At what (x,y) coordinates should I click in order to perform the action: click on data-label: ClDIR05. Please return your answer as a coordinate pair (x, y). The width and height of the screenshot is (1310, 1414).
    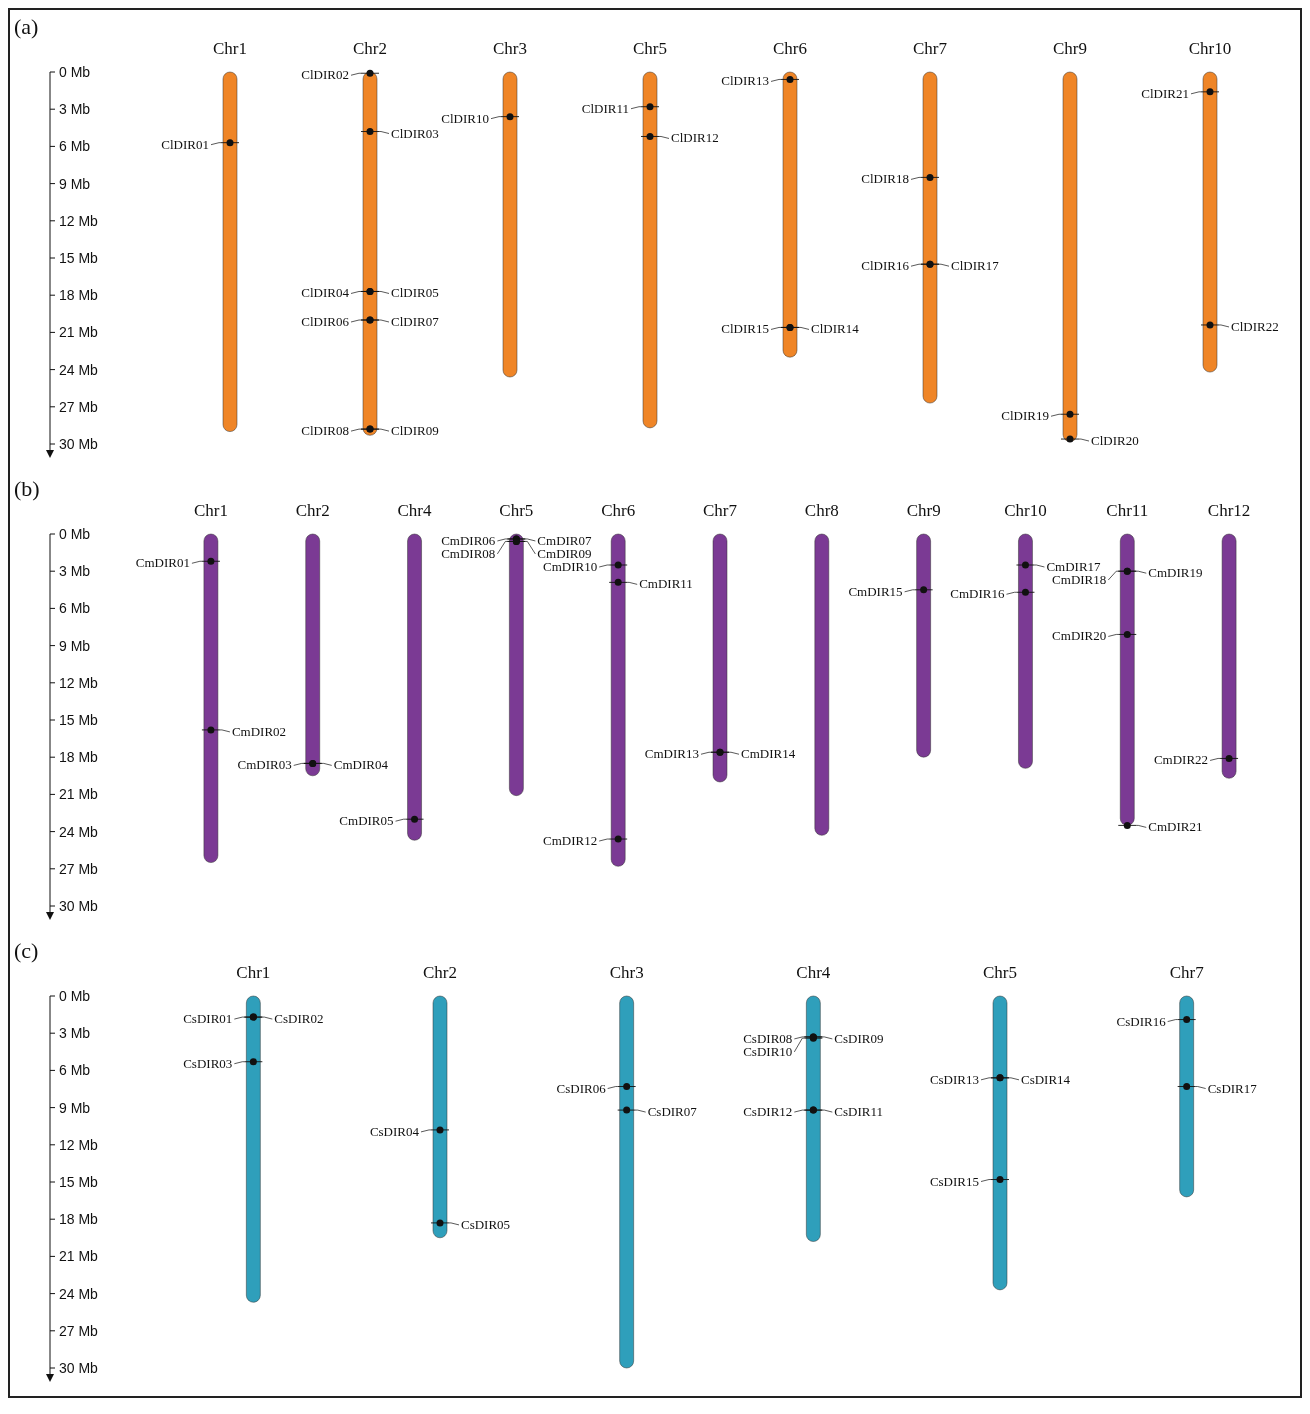
    Looking at the image, I should click on (415, 293).